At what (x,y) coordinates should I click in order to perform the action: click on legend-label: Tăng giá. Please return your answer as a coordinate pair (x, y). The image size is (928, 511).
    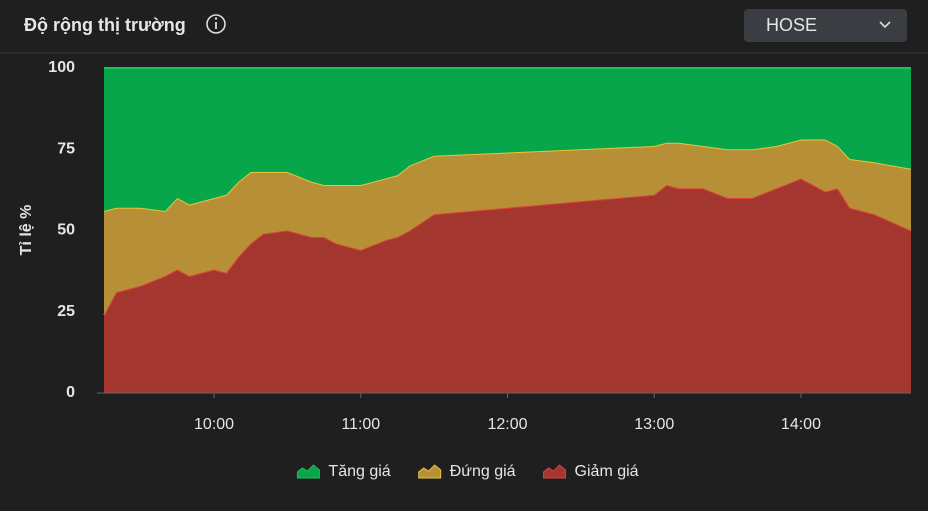
    Looking at the image, I should click on (359, 471).